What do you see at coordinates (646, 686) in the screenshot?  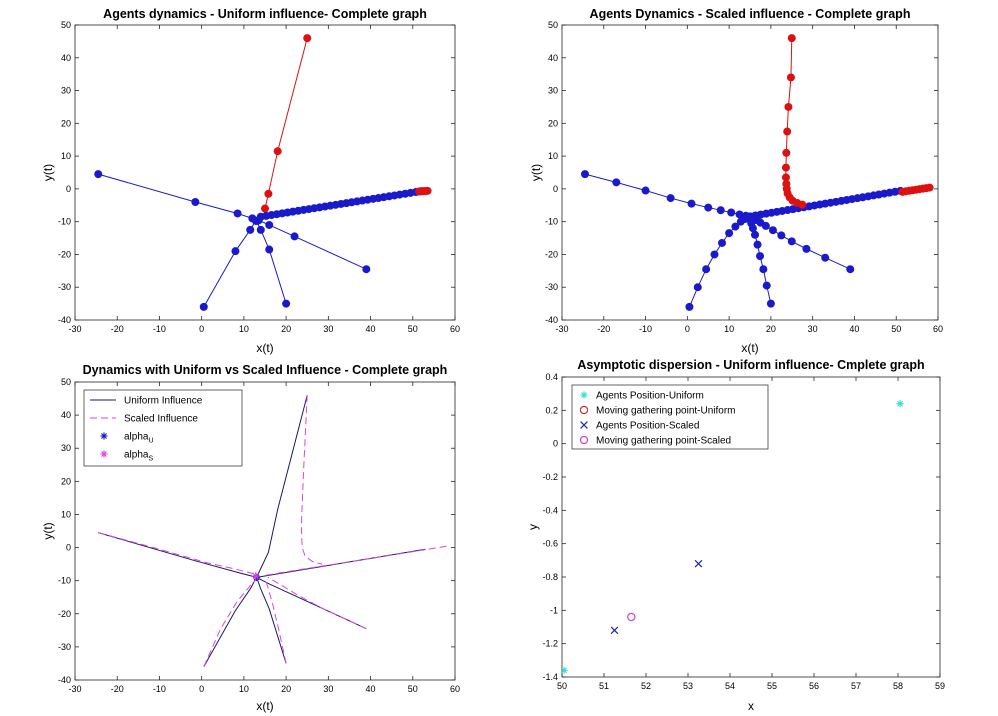 I see `x-tick-label: 52` at bounding box center [646, 686].